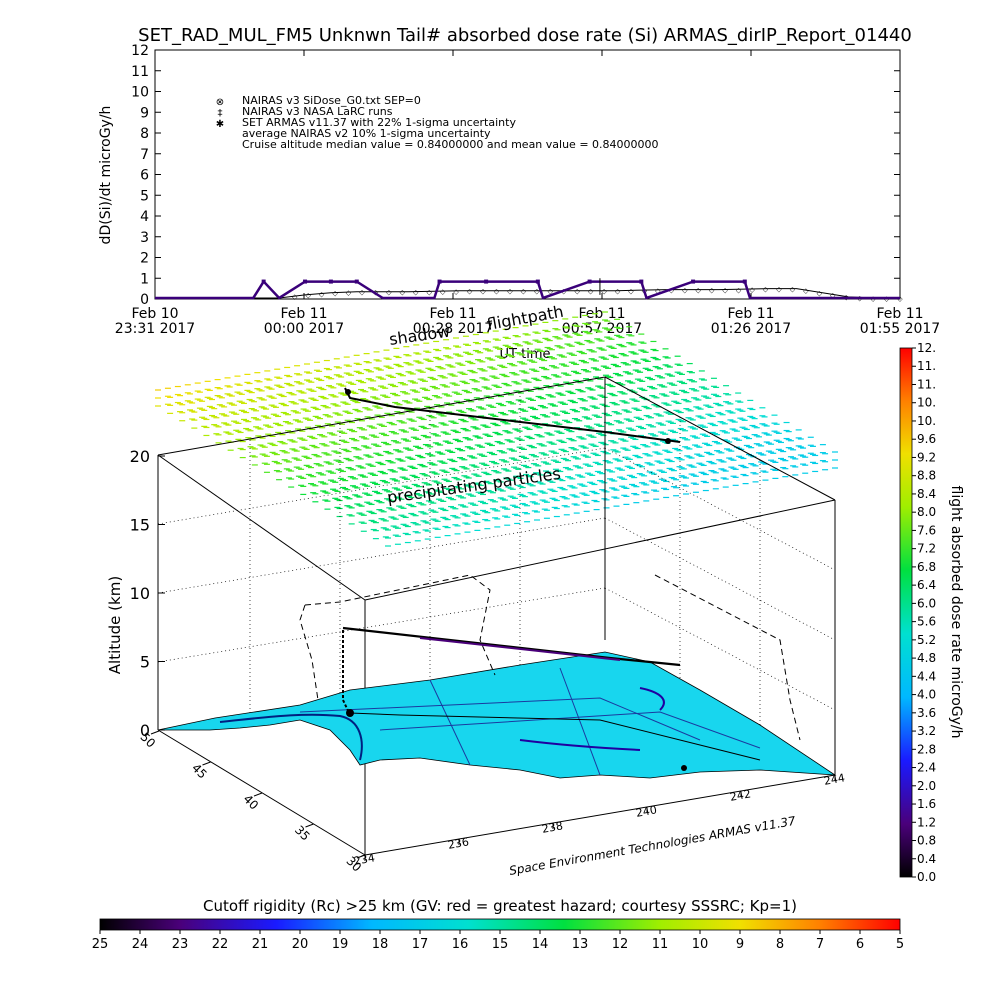 This screenshot has width=1000, height=1000. What do you see at coordinates (144, 238) in the screenshot?
I see `ytick-label: 3` at bounding box center [144, 238].